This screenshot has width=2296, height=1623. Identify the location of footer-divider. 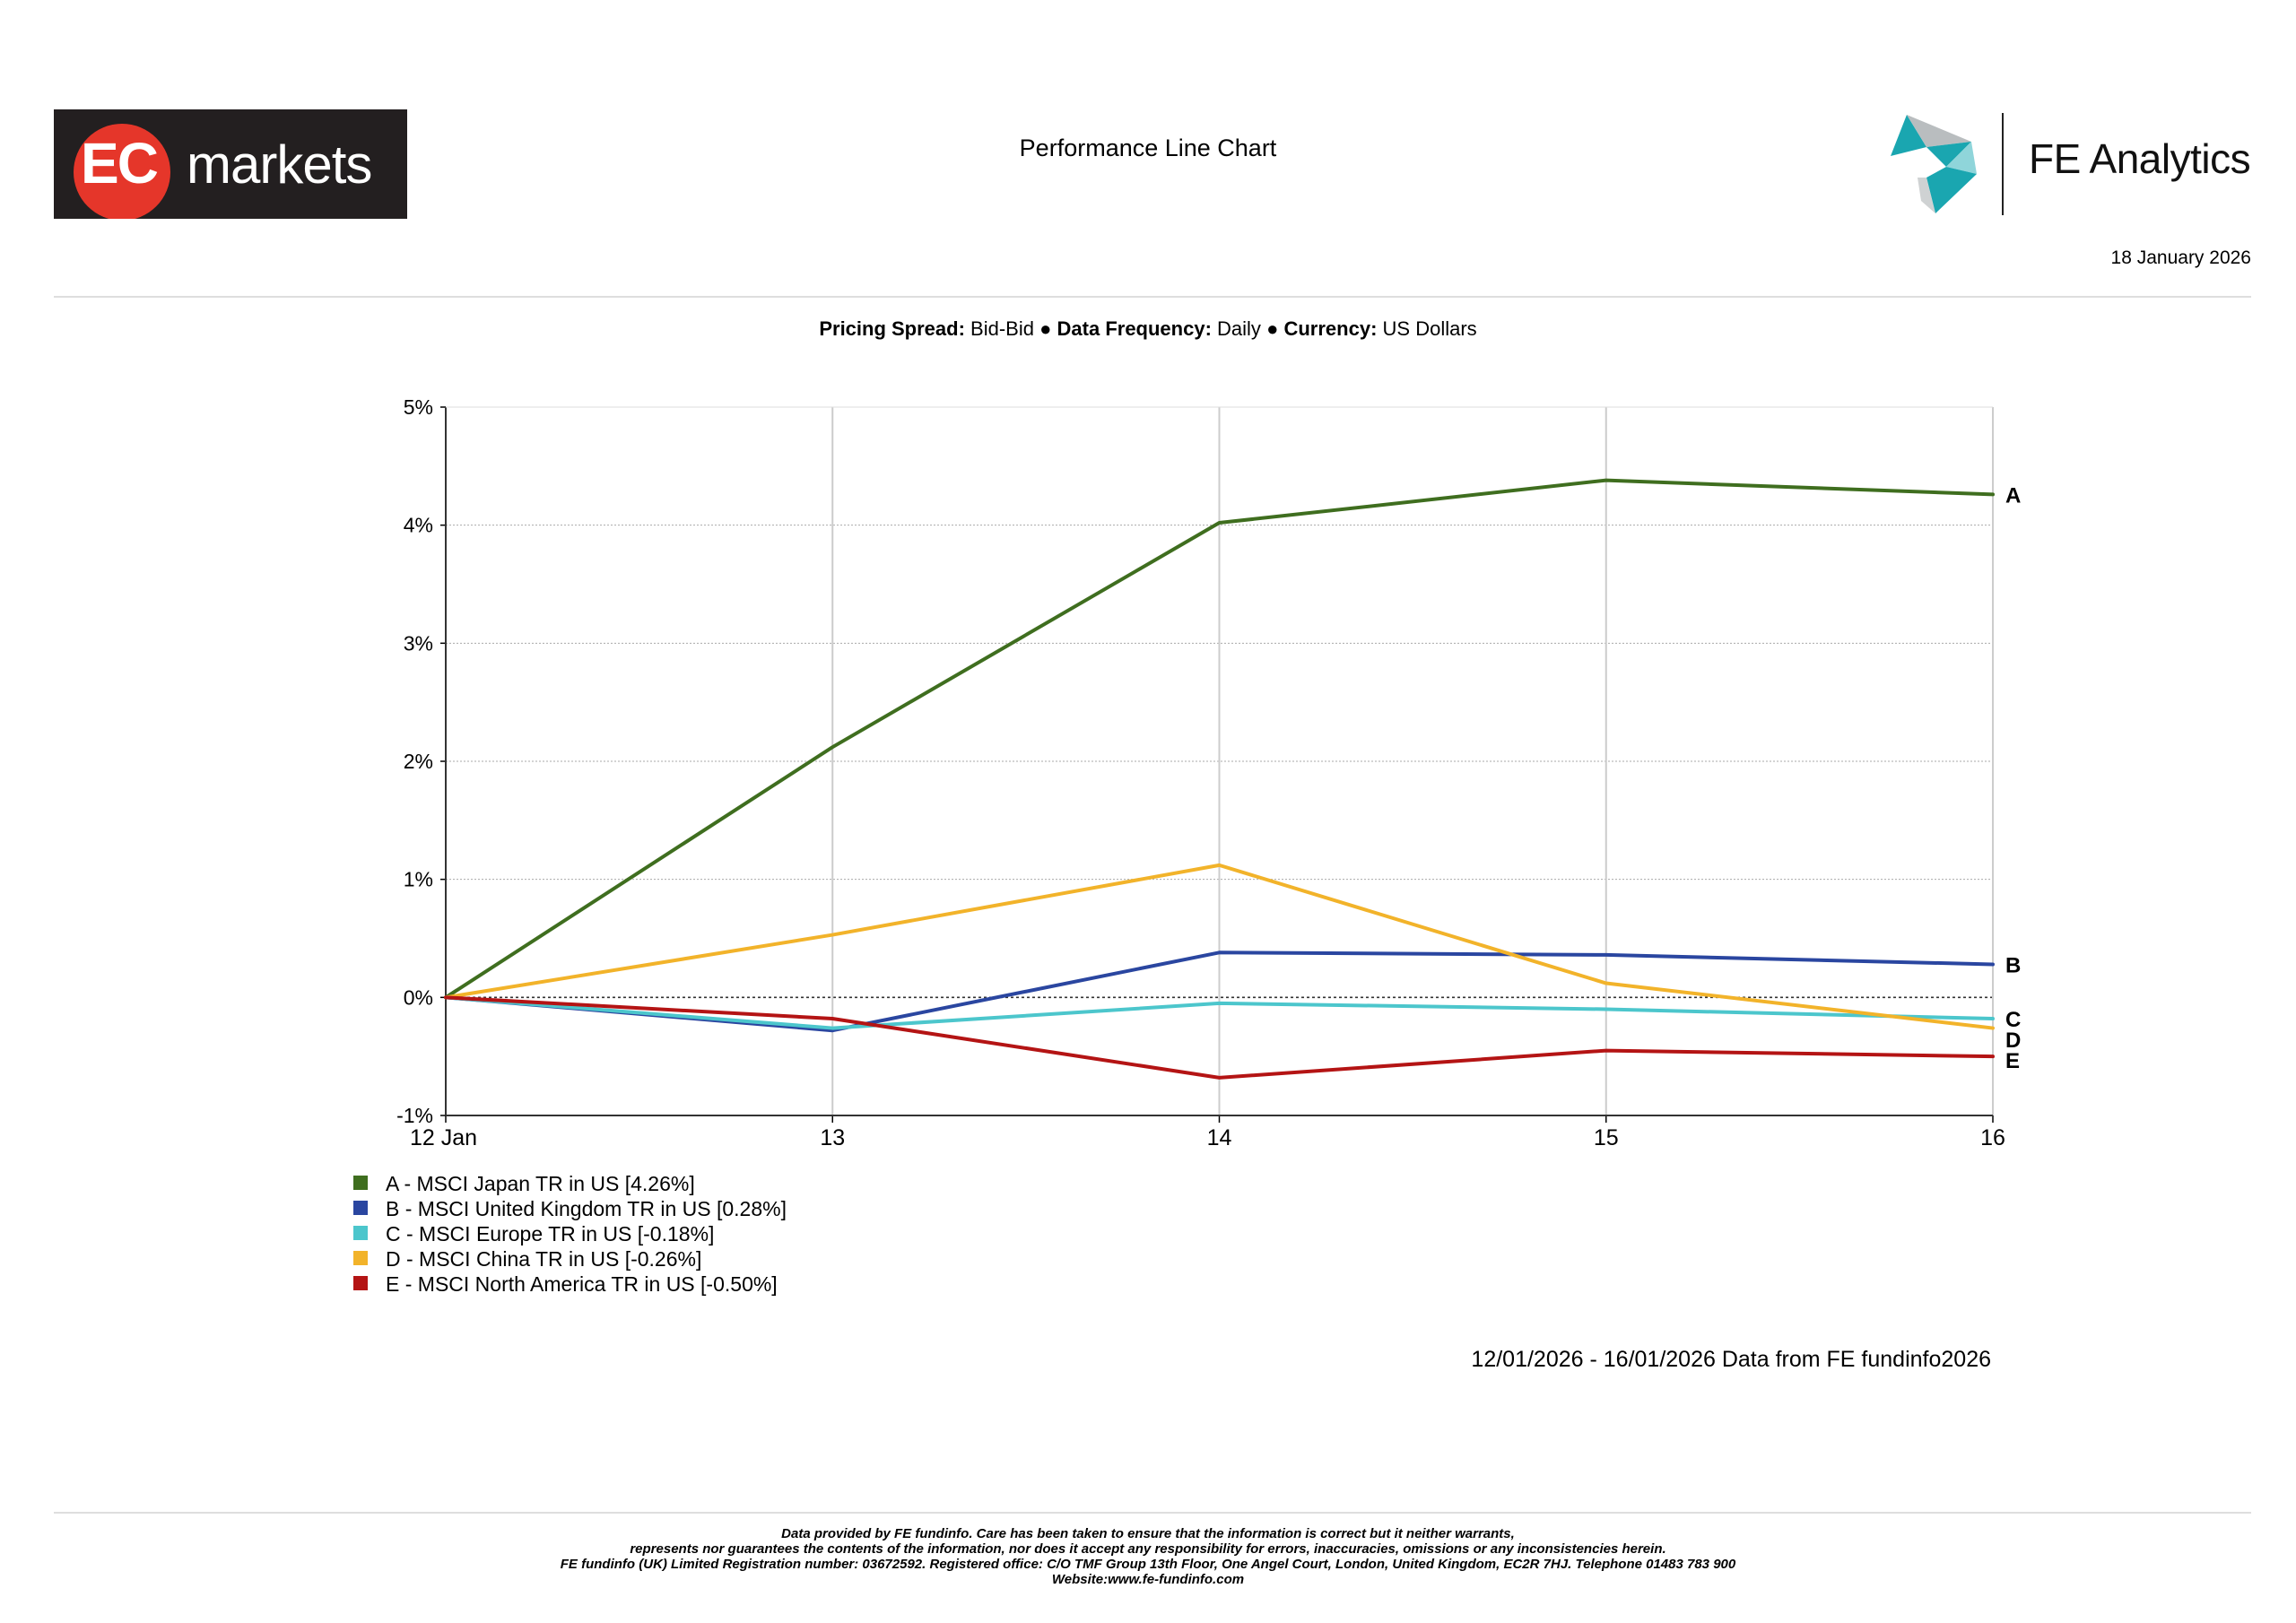
(1152, 1513).